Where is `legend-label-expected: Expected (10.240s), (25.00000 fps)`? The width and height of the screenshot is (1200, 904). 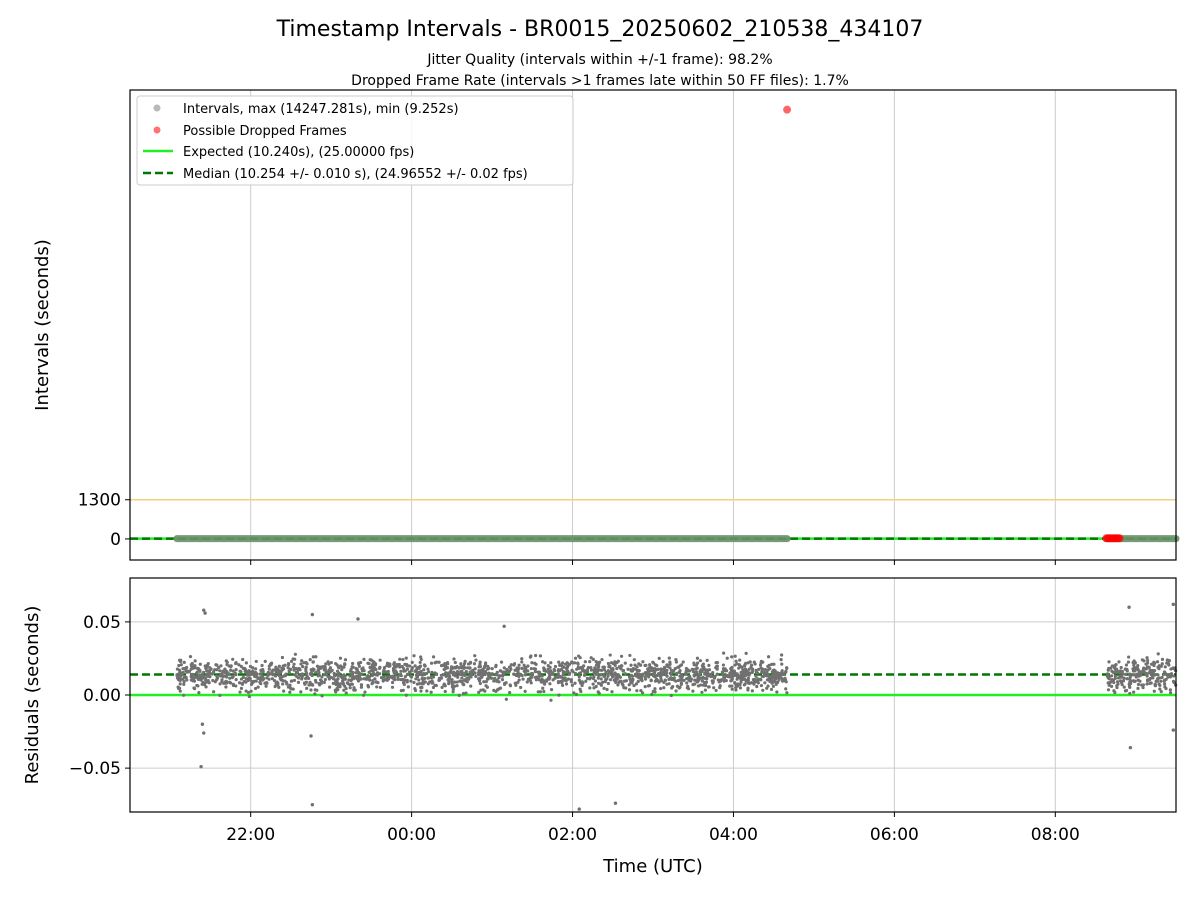
legend-label-expected: Expected (10.240s), (25.00000 fps) is located at coordinates (298, 152).